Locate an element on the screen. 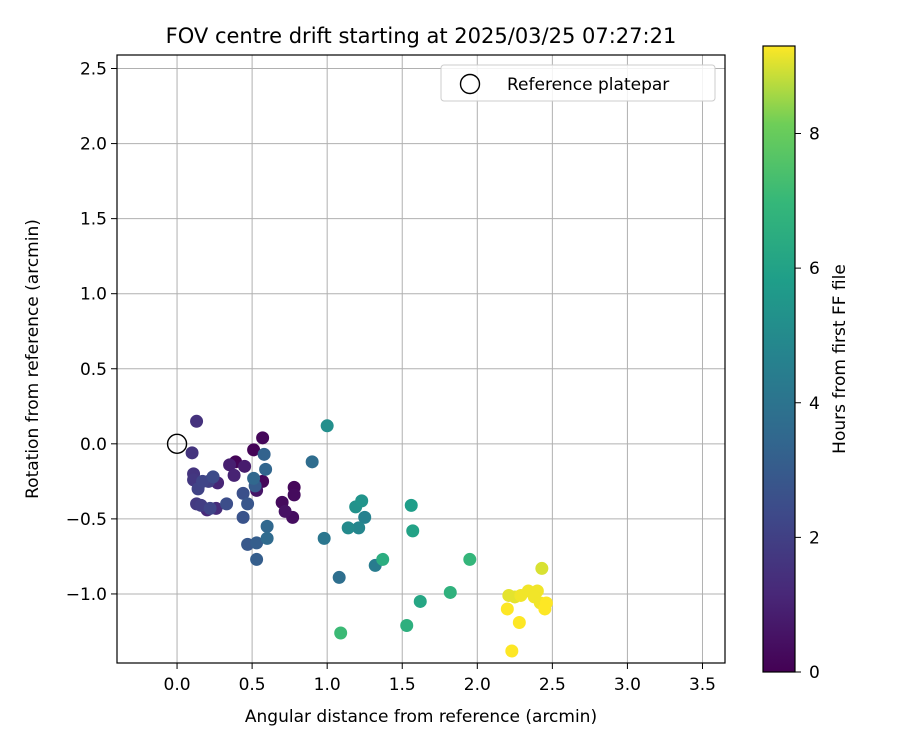  y-tick-label: 2.5 is located at coordinates (93, 70).